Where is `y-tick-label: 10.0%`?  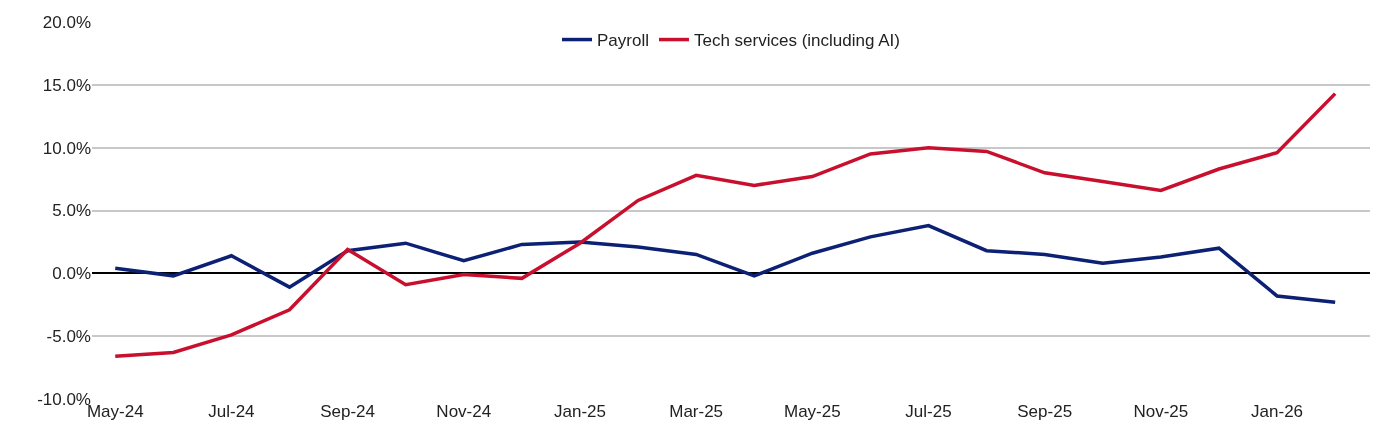
y-tick-label: 10.0% is located at coordinates (66, 148).